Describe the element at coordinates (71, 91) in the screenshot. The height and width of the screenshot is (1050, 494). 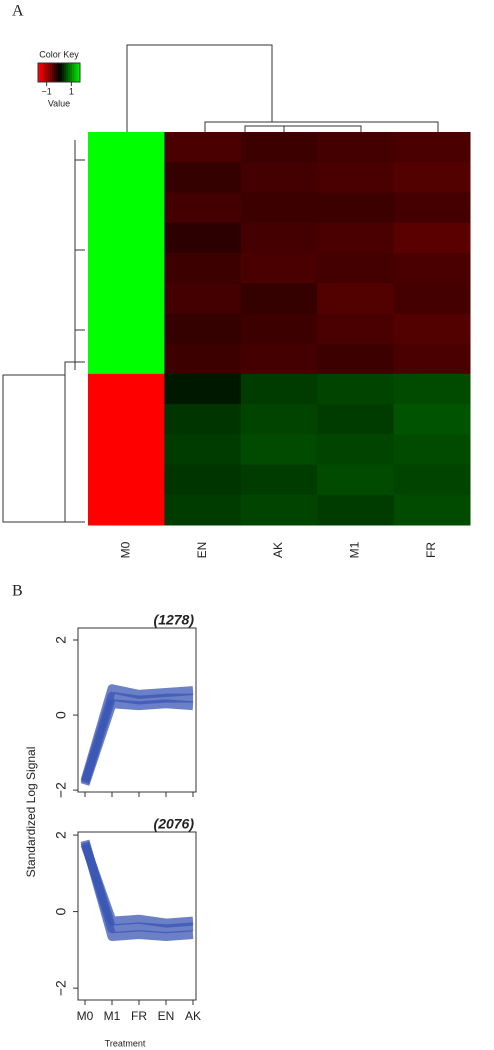
I see `color-key-tick-label: 1` at that location.